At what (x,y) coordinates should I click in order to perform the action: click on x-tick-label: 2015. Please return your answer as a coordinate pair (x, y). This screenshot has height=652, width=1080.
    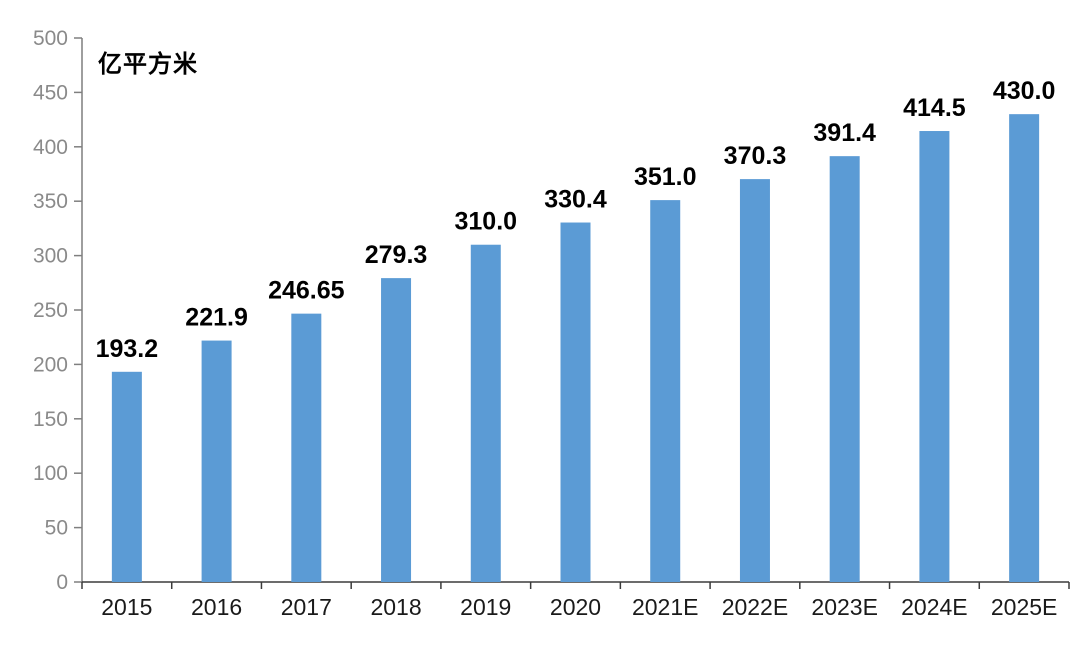
    Looking at the image, I should click on (126, 607).